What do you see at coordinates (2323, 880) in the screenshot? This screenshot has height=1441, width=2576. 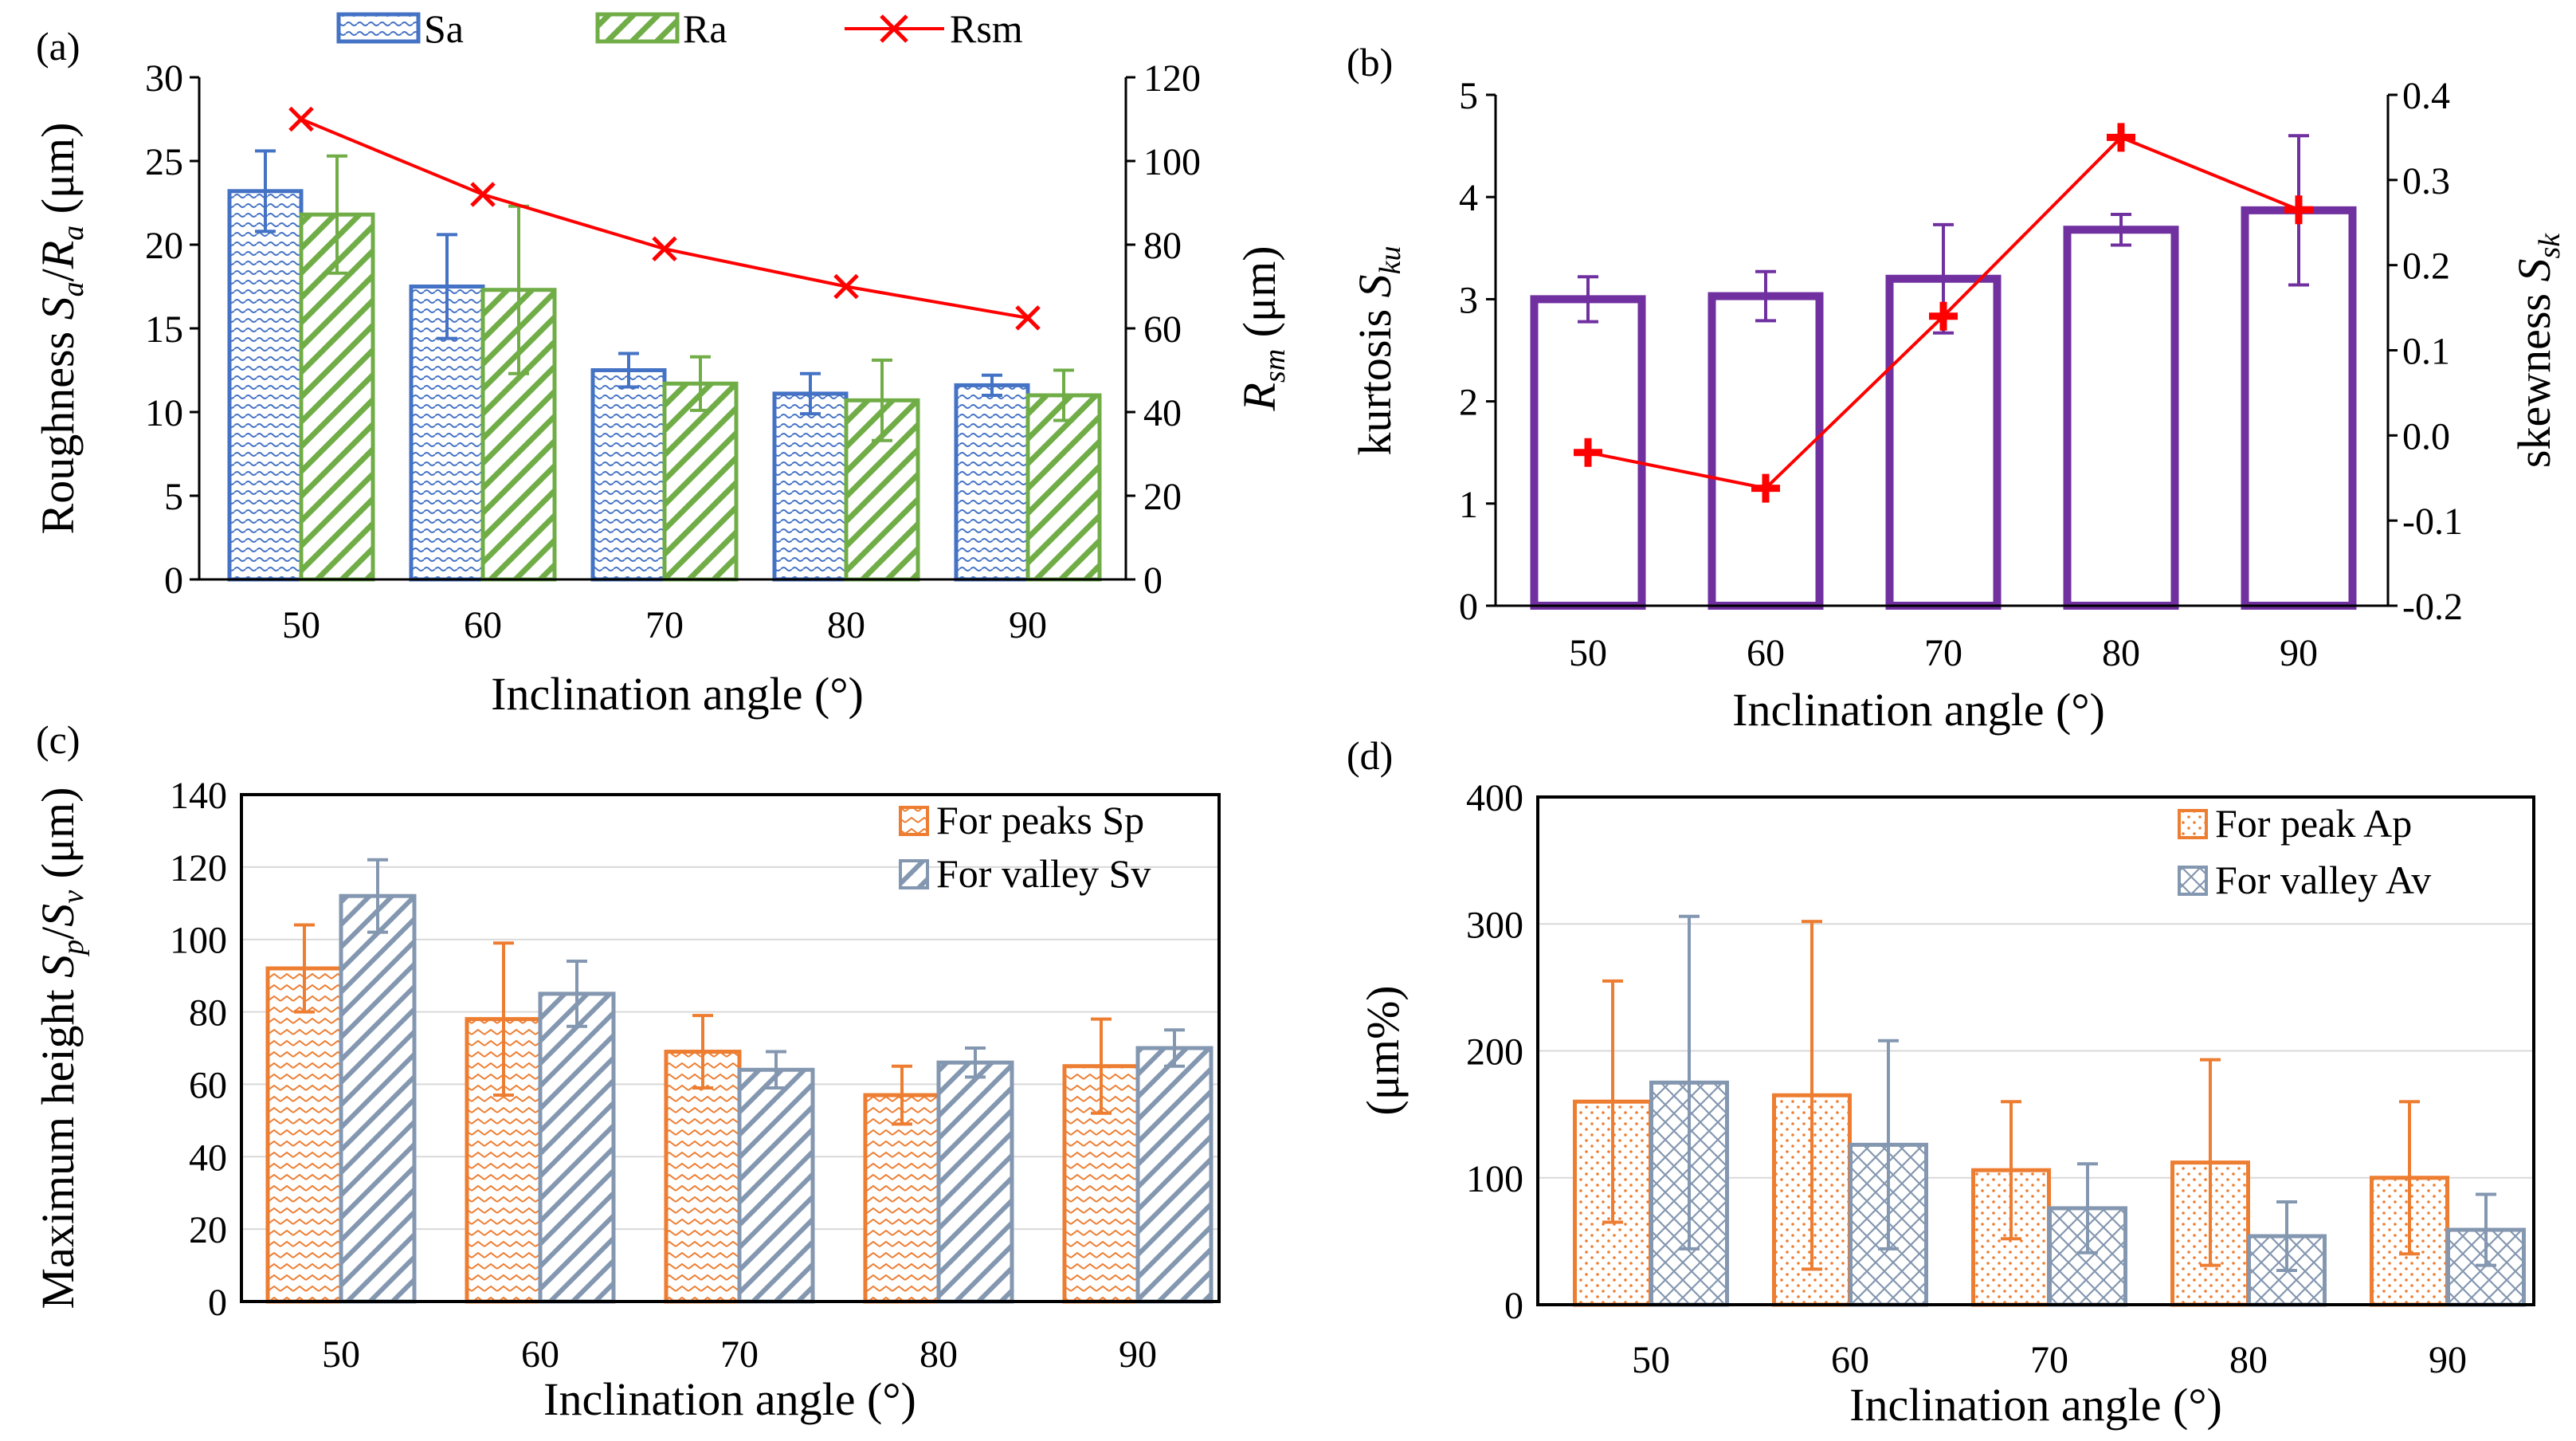 I see `legend-av-label: For valley Av` at bounding box center [2323, 880].